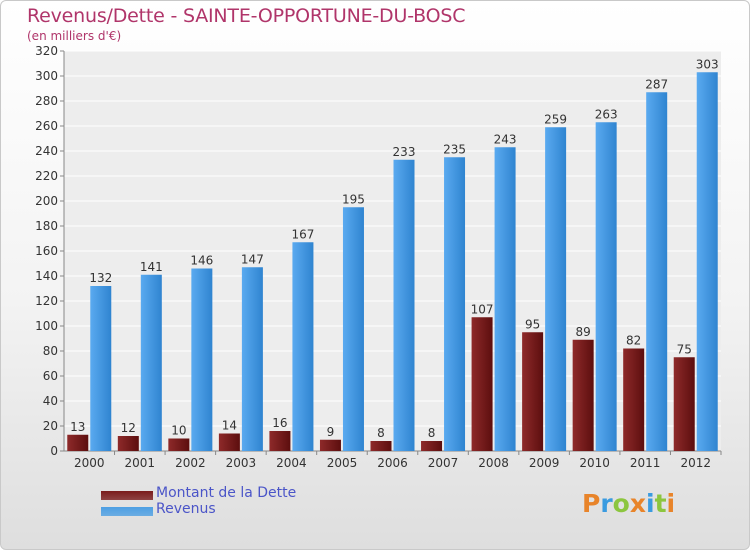 This screenshot has height=550, width=750. Describe the element at coordinates (50, 376) in the screenshot. I see `y-tick-label: 60` at that location.